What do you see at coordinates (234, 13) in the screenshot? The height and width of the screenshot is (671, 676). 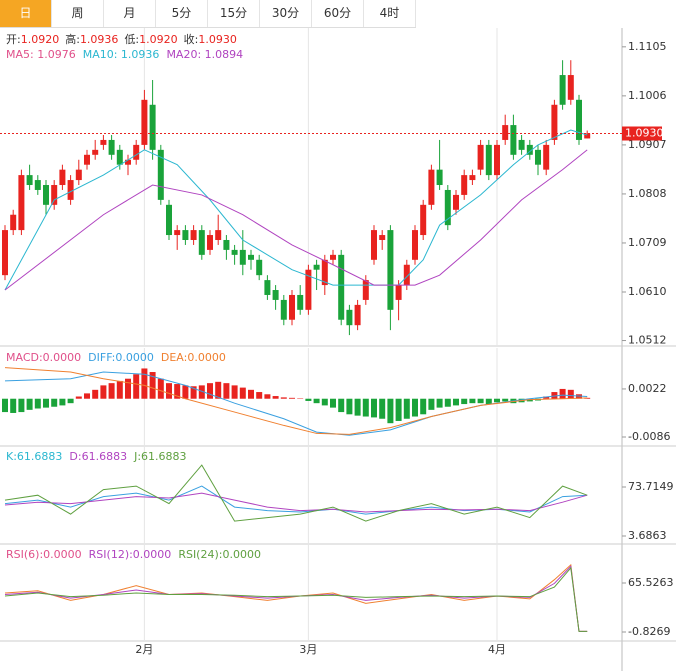 I see `period-tab: 15分` at bounding box center [234, 13].